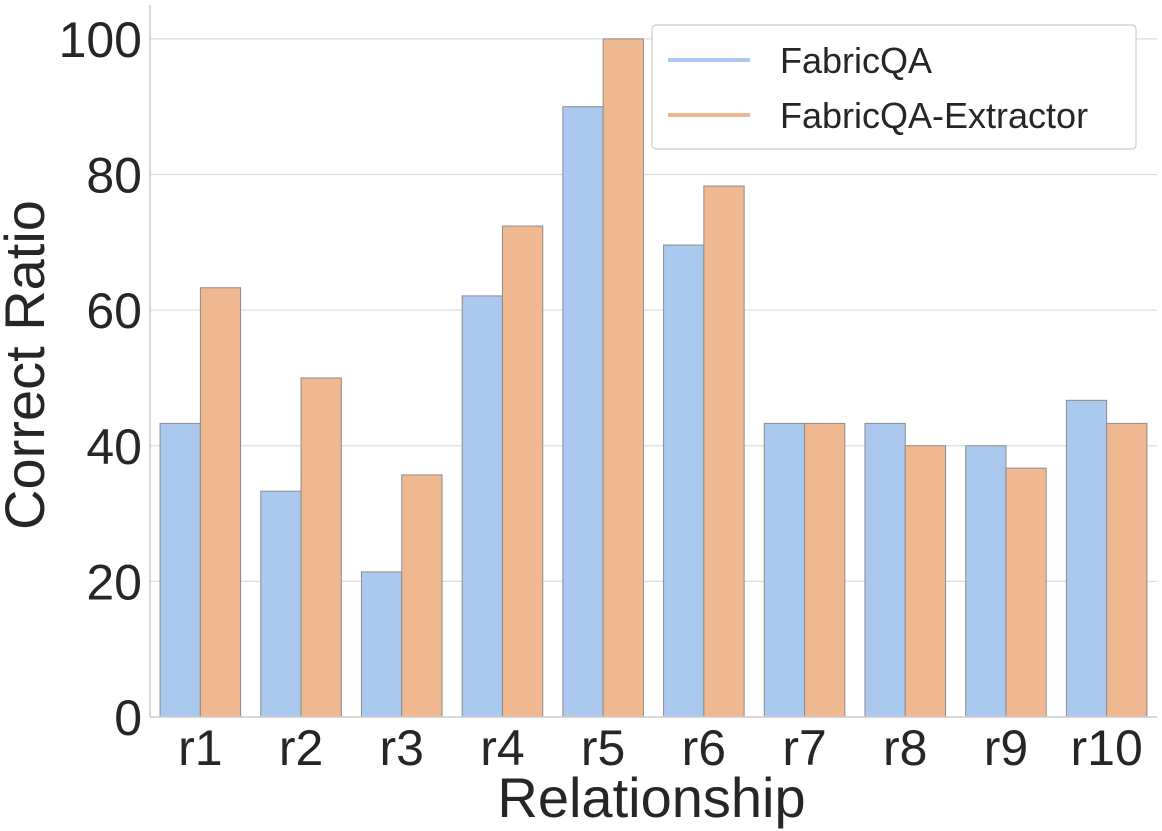  Describe the element at coordinates (402, 748) in the screenshot. I see `x-tick-label: r3` at that location.